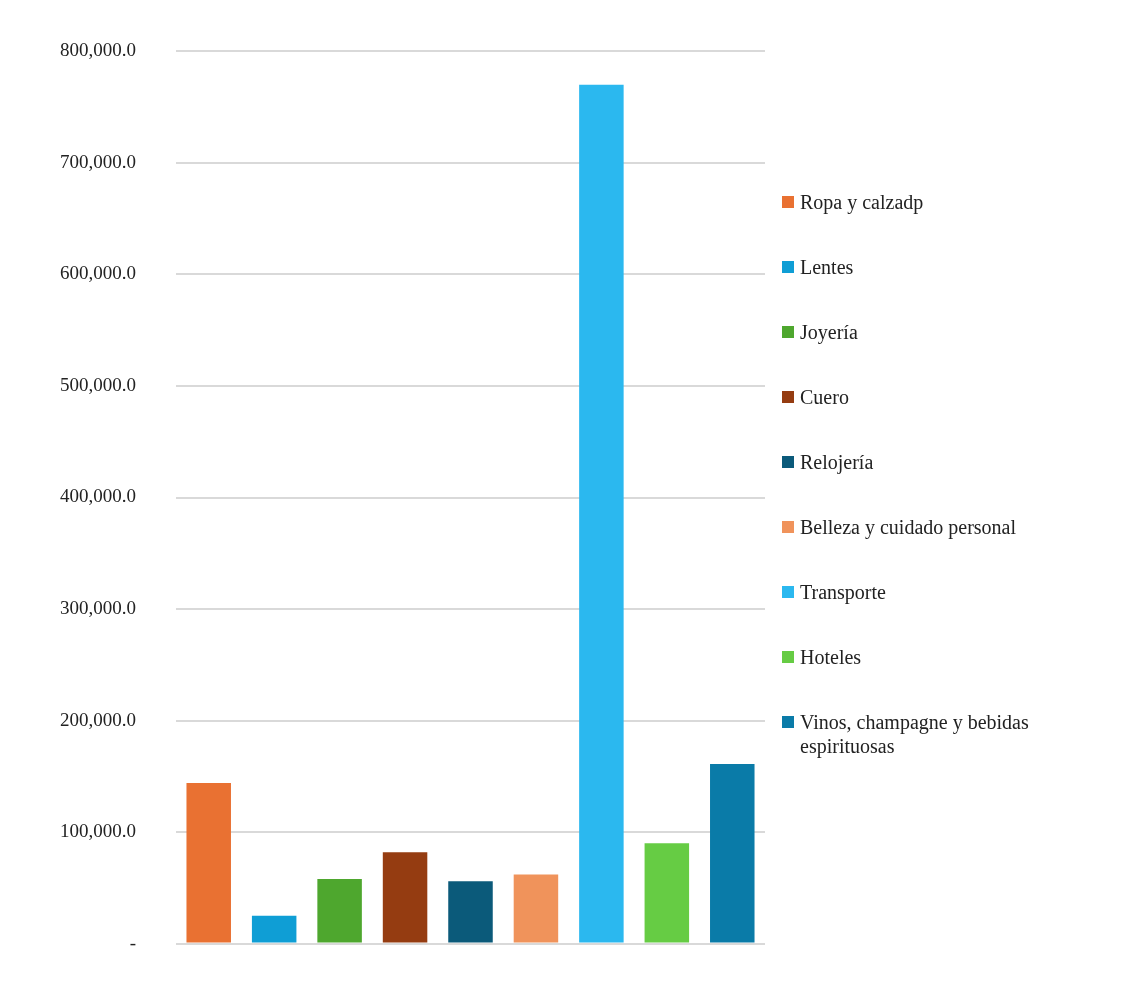 The width and height of the screenshot is (1134, 995). I want to click on legend-label: Hoteles, so click(831, 657).